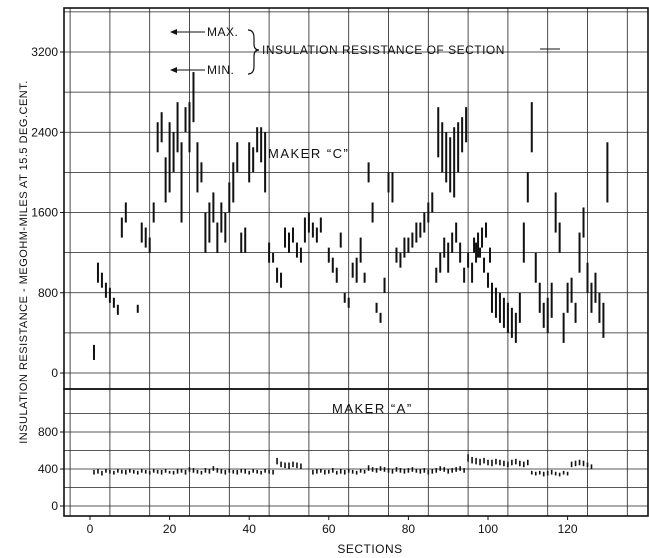  Describe the element at coordinates (308, 153) in the screenshot. I see `maker-c-label: MAKER “C”` at that location.